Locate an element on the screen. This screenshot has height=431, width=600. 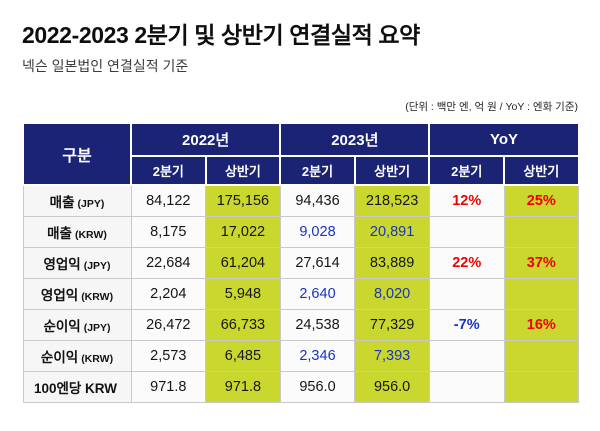
value-cell: 77,329 is located at coordinates (392, 325).